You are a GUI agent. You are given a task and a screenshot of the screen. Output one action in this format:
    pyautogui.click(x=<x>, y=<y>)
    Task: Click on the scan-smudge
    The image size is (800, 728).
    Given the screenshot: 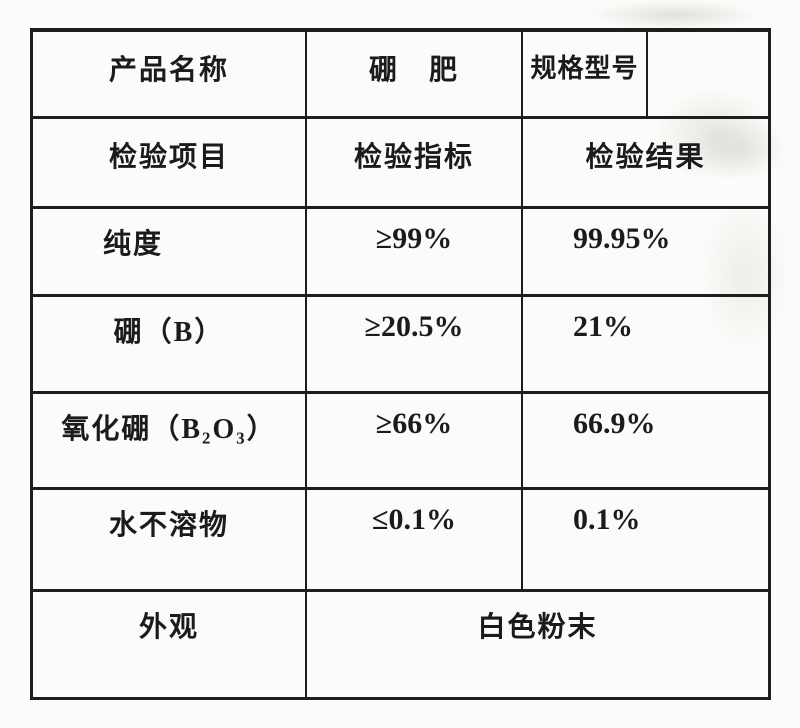 What is the action you would take?
    pyautogui.click(x=675, y=15)
    